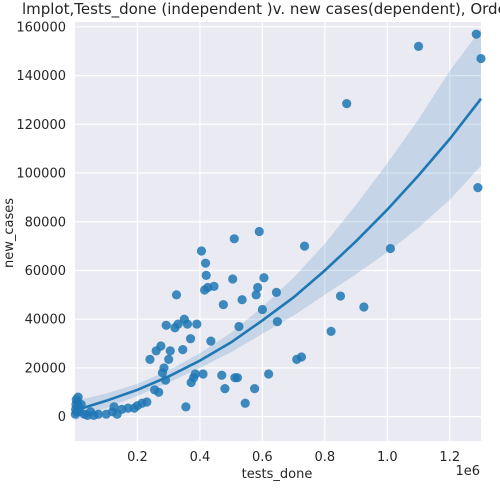  Describe the element at coordinates (41, 125) in the screenshot. I see `y-tick-label: 120000` at that location.